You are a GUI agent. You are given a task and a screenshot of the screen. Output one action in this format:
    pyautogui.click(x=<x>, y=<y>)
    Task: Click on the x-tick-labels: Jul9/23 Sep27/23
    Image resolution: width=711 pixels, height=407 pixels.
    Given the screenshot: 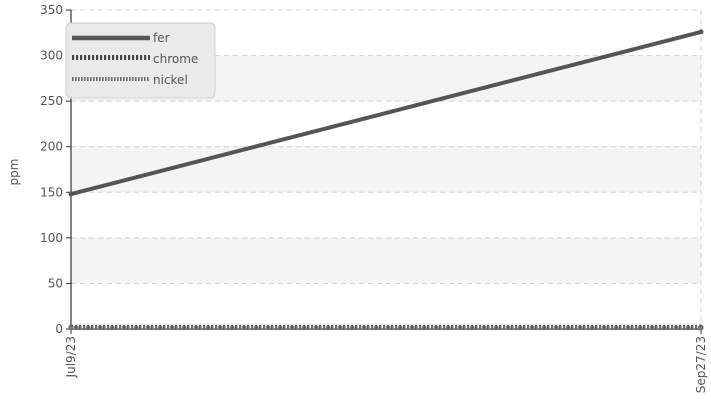 What is the action you would take?
    pyautogui.click(x=386, y=364)
    